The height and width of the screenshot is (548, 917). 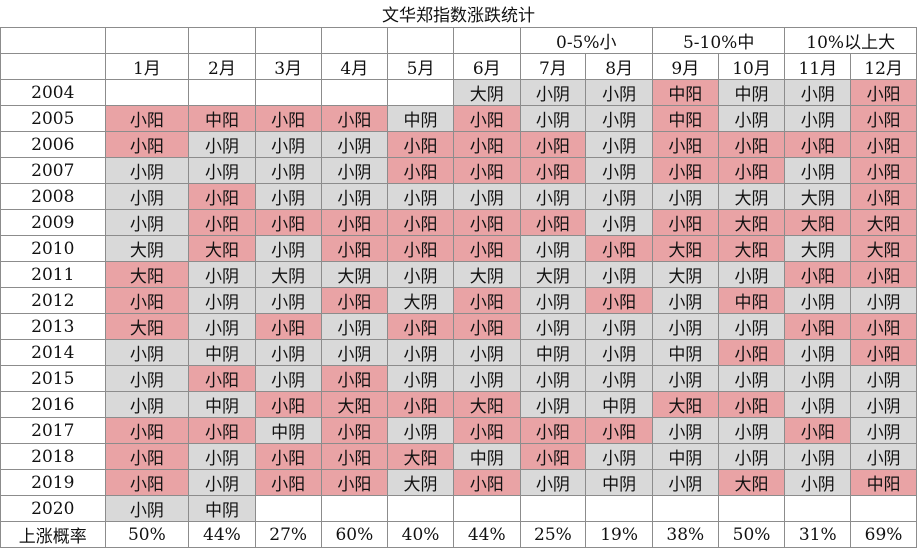 I want to click on year-label: 2005, so click(x=53, y=118).